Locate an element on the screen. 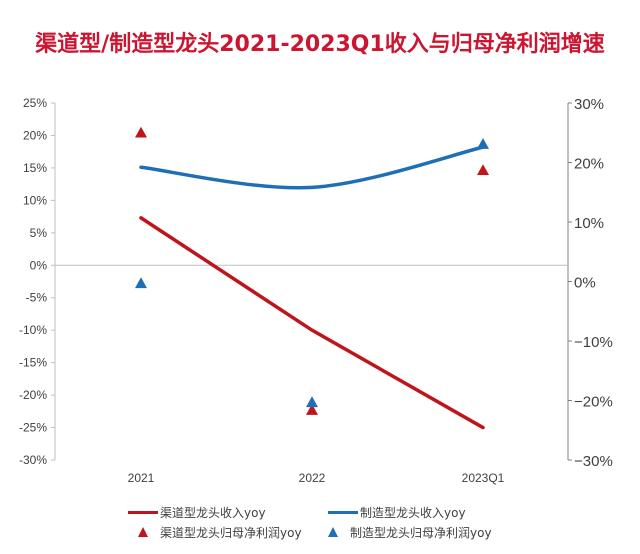 The height and width of the screenshot is (554, 640). legend-label: 制造型龙头收入yoy is located at coordinates (413, 512).